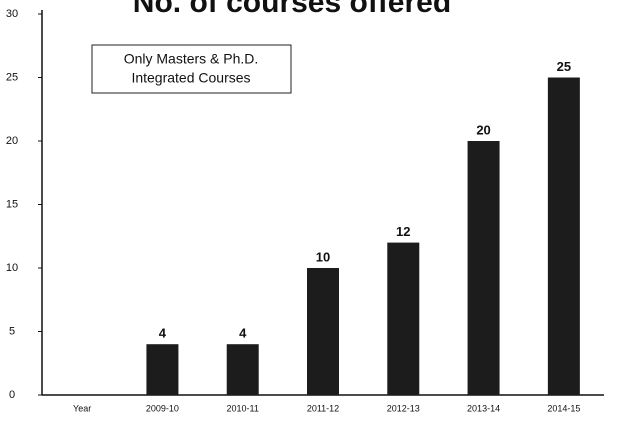  Describe the element at coordinates (191, 59) in the screenshot. I see `annotation: Only Masters & Ph.D.` at that location.